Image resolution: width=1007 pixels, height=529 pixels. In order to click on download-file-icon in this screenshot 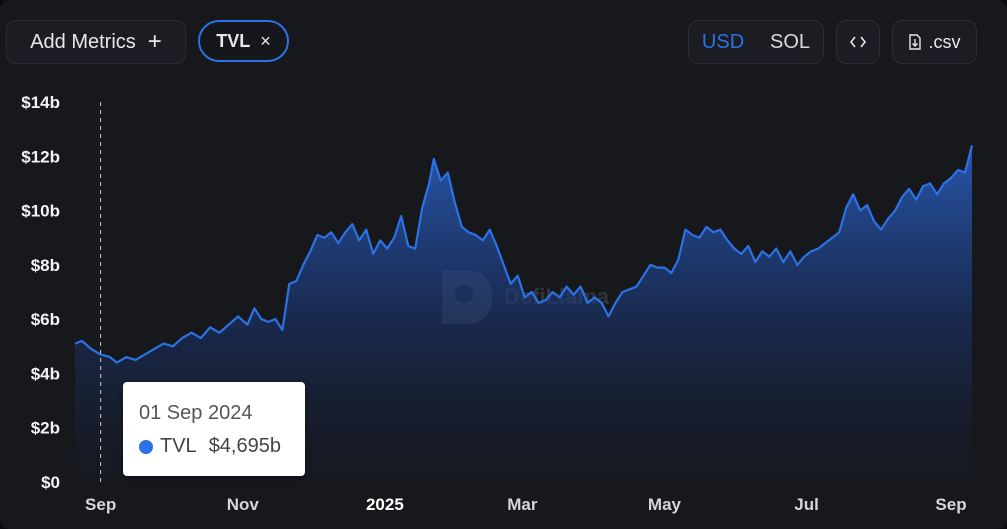, I will do `click(915, 42)`.